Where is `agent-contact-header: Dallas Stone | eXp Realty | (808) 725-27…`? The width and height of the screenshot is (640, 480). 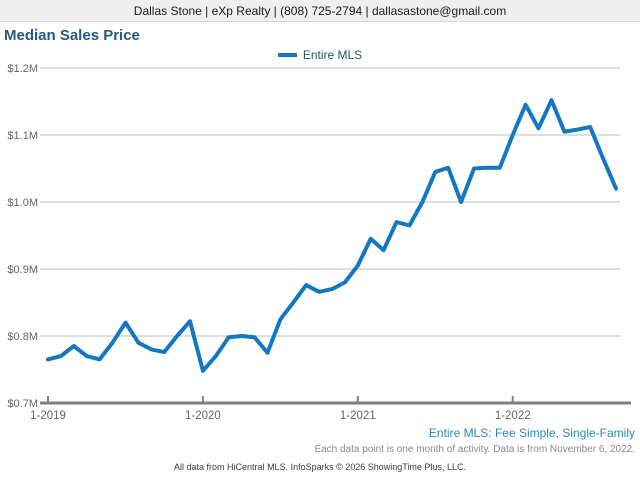
agent-contact-header: Dallas Stone | eXp Realty | (808) 725-27… is located at coordinates (320, 11).